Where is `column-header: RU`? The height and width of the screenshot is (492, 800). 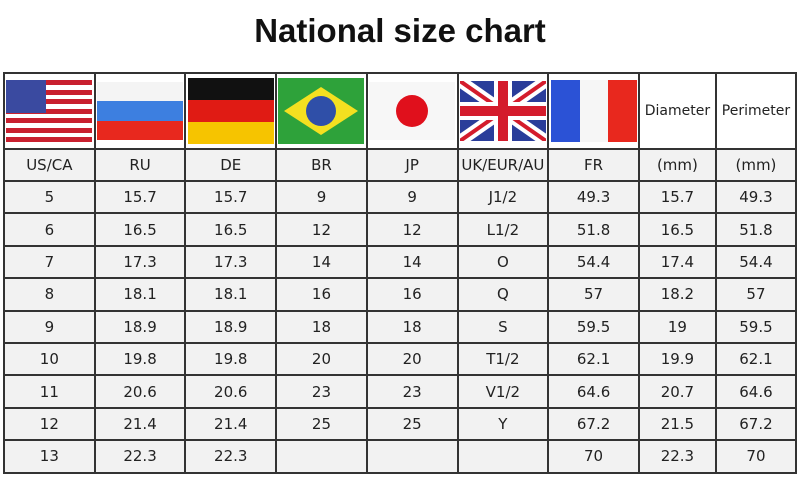 column-header: RU is located at coordinates (140, 165).